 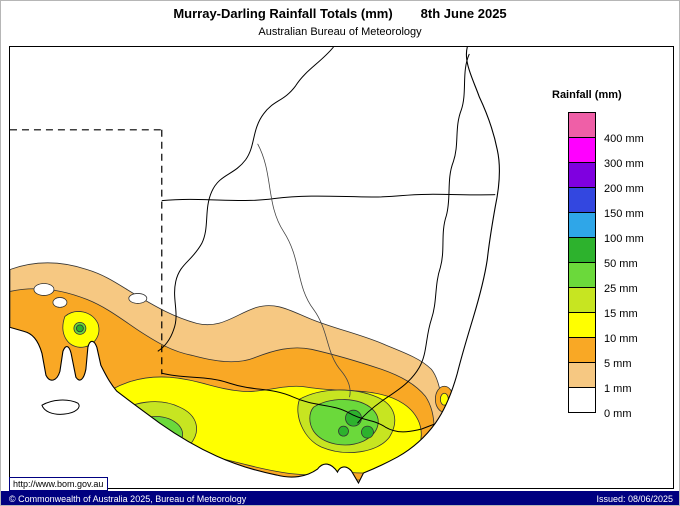 What do you see at coordinates (600, 403) in the screenshot?
I see `legend-row-0mm: 0 mm` at bounding box center [600, 403].